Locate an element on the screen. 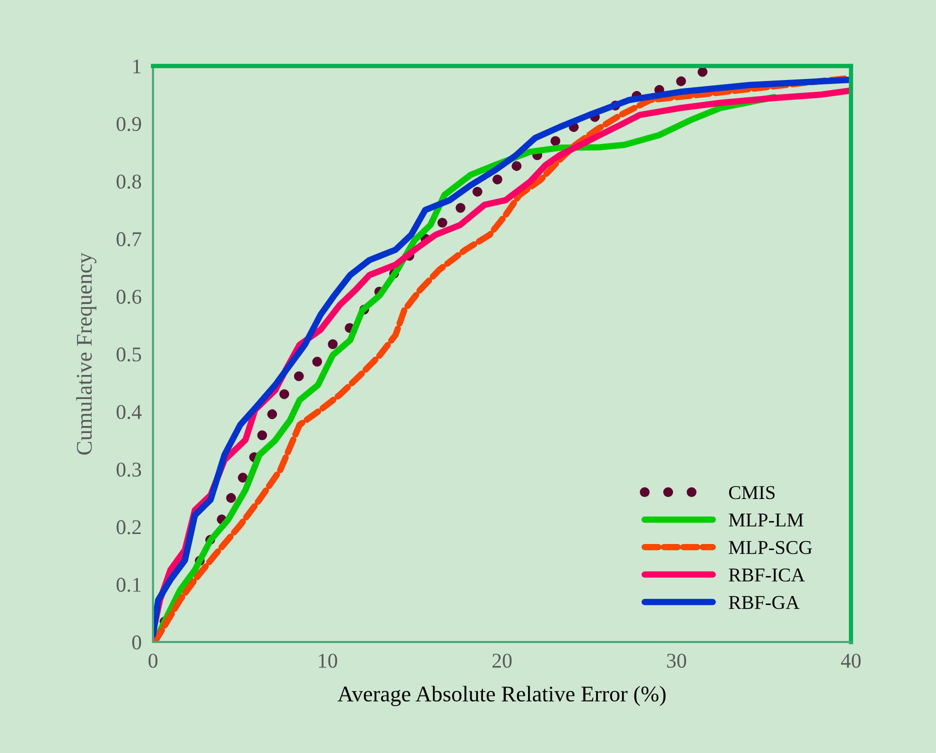  y-tick-label: 0.6 is located at coordinates (129, 297).